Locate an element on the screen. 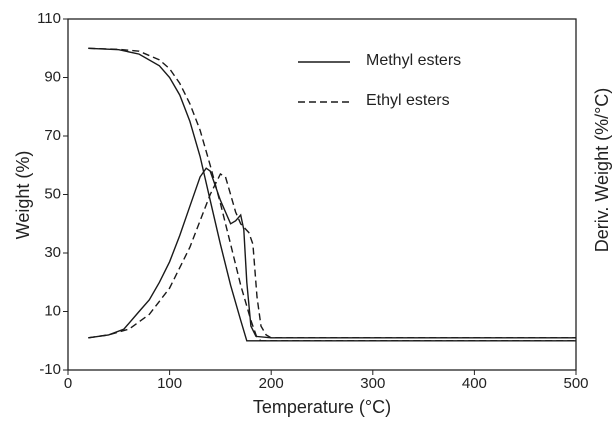 Image resolution: width=613 pixels, height=421 pixels. y-tick-label: 110 is located at coordinates (49, 18).